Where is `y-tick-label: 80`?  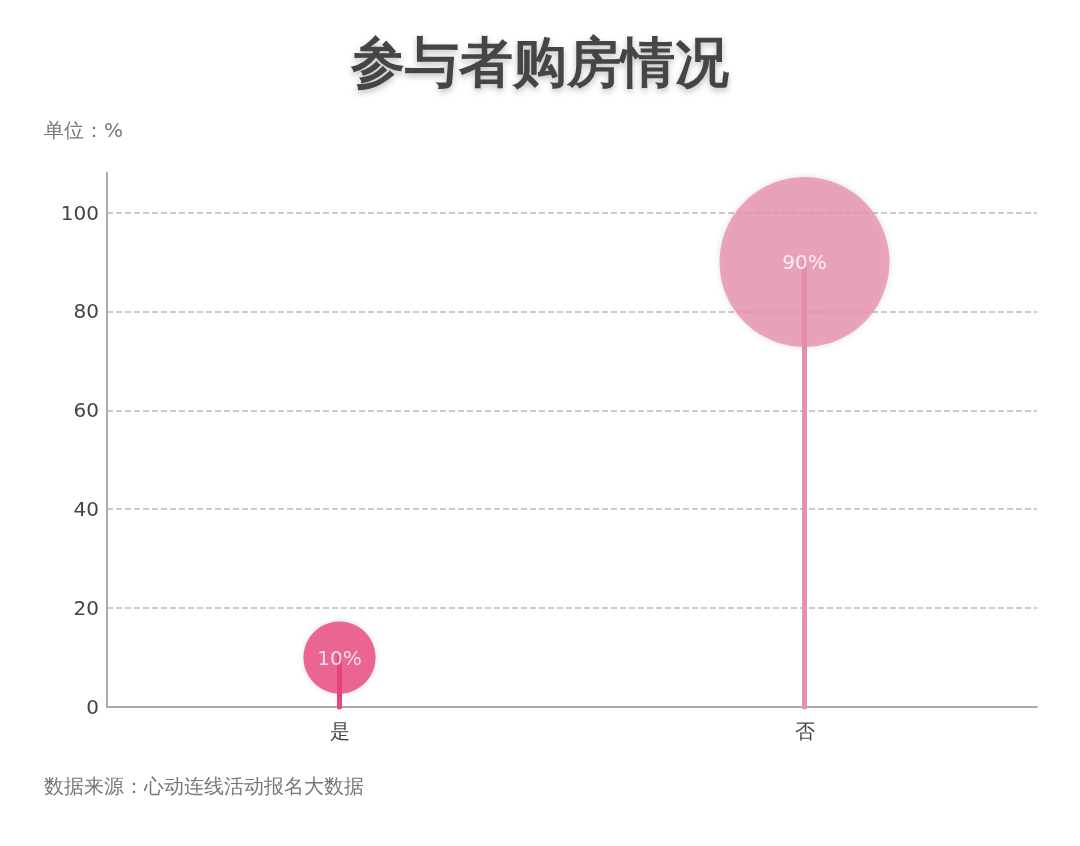 y-tick-label: 80 is located at coordinates (86, 311).